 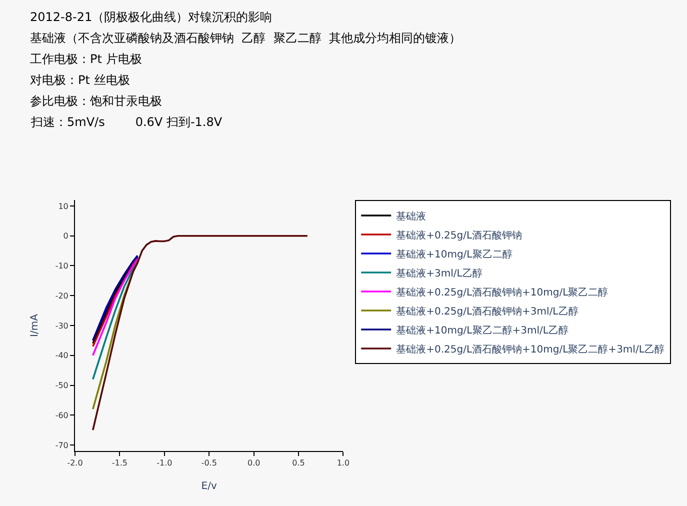 I want to click on y-tick-label: -20, so click(x=61, y=295).